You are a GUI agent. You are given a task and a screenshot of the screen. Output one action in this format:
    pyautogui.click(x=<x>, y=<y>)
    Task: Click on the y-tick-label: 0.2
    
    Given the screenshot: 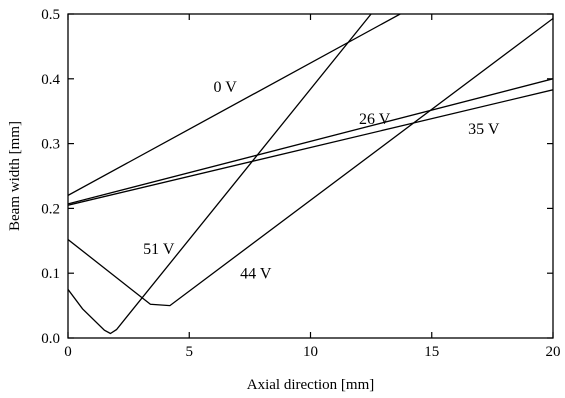 What is the action you would take?
    pyautogui.click(x=50, y=209)
    